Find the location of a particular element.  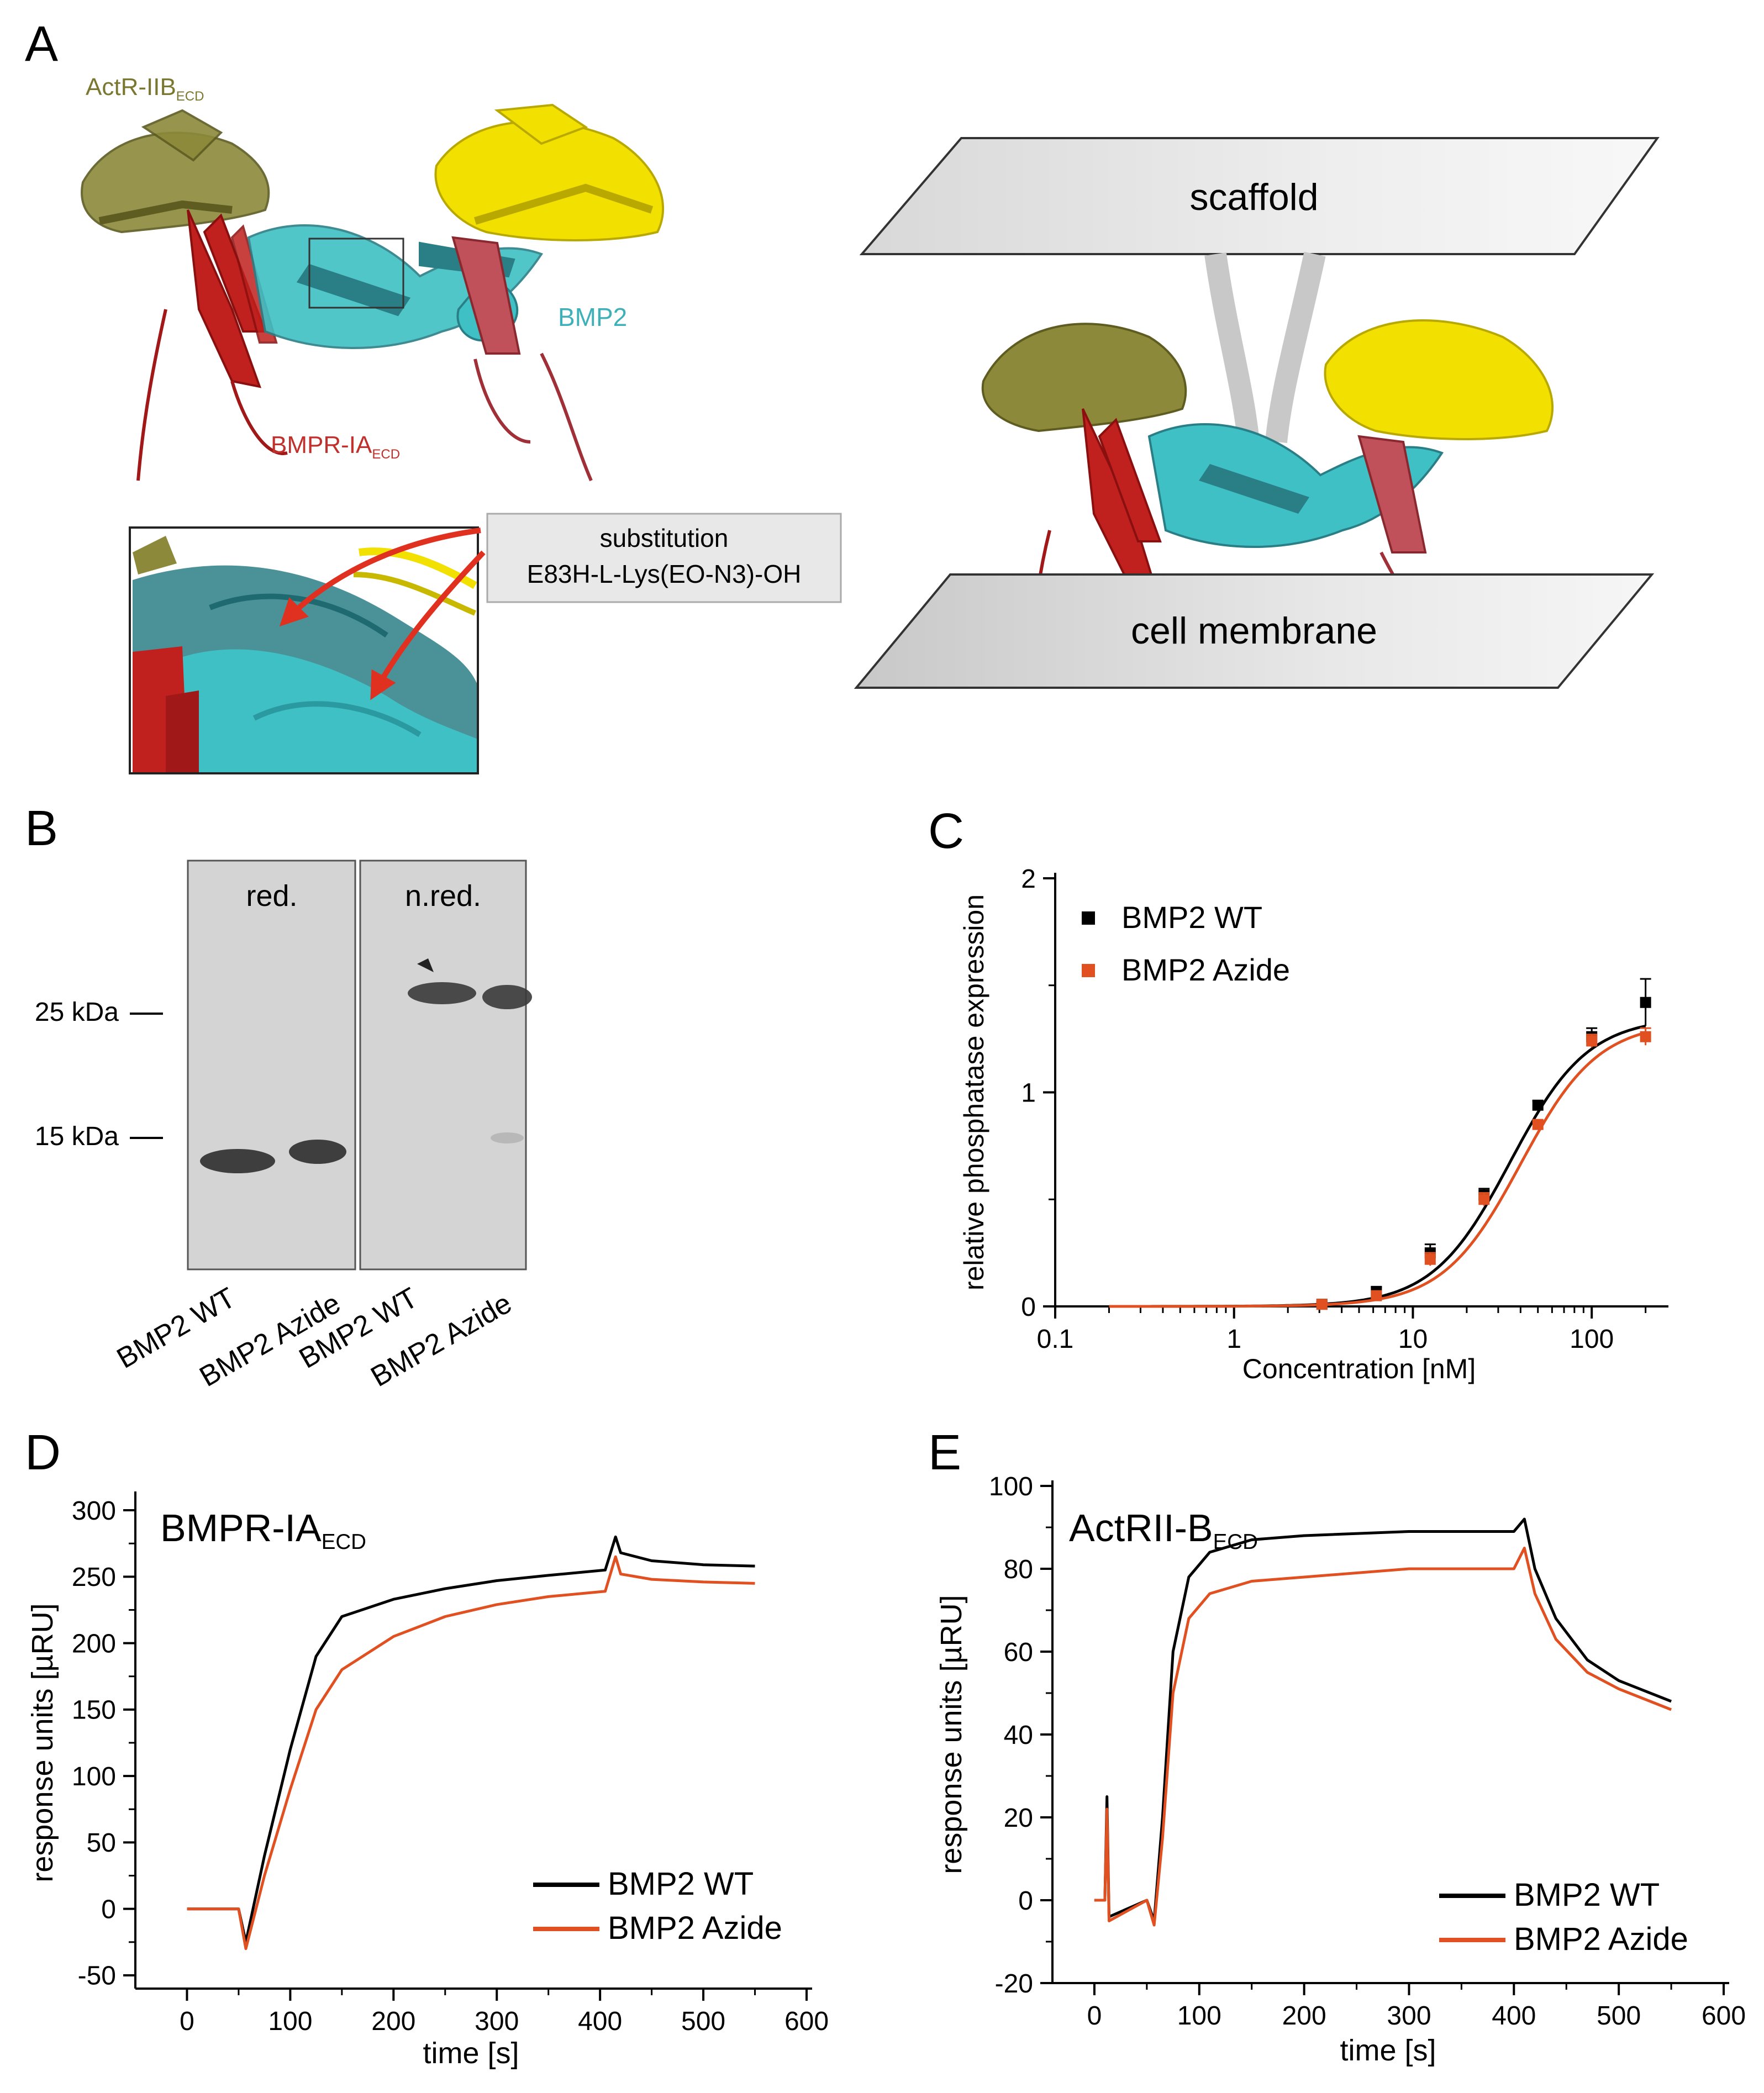

band-faint is located at coordinates (507, 1137).